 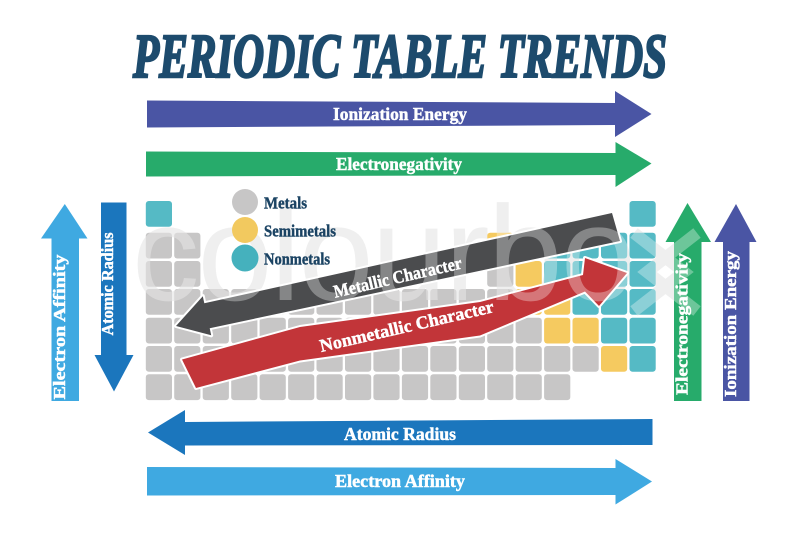 I want to click on svg-text: Nonmetals, so click(x=297, y=259).